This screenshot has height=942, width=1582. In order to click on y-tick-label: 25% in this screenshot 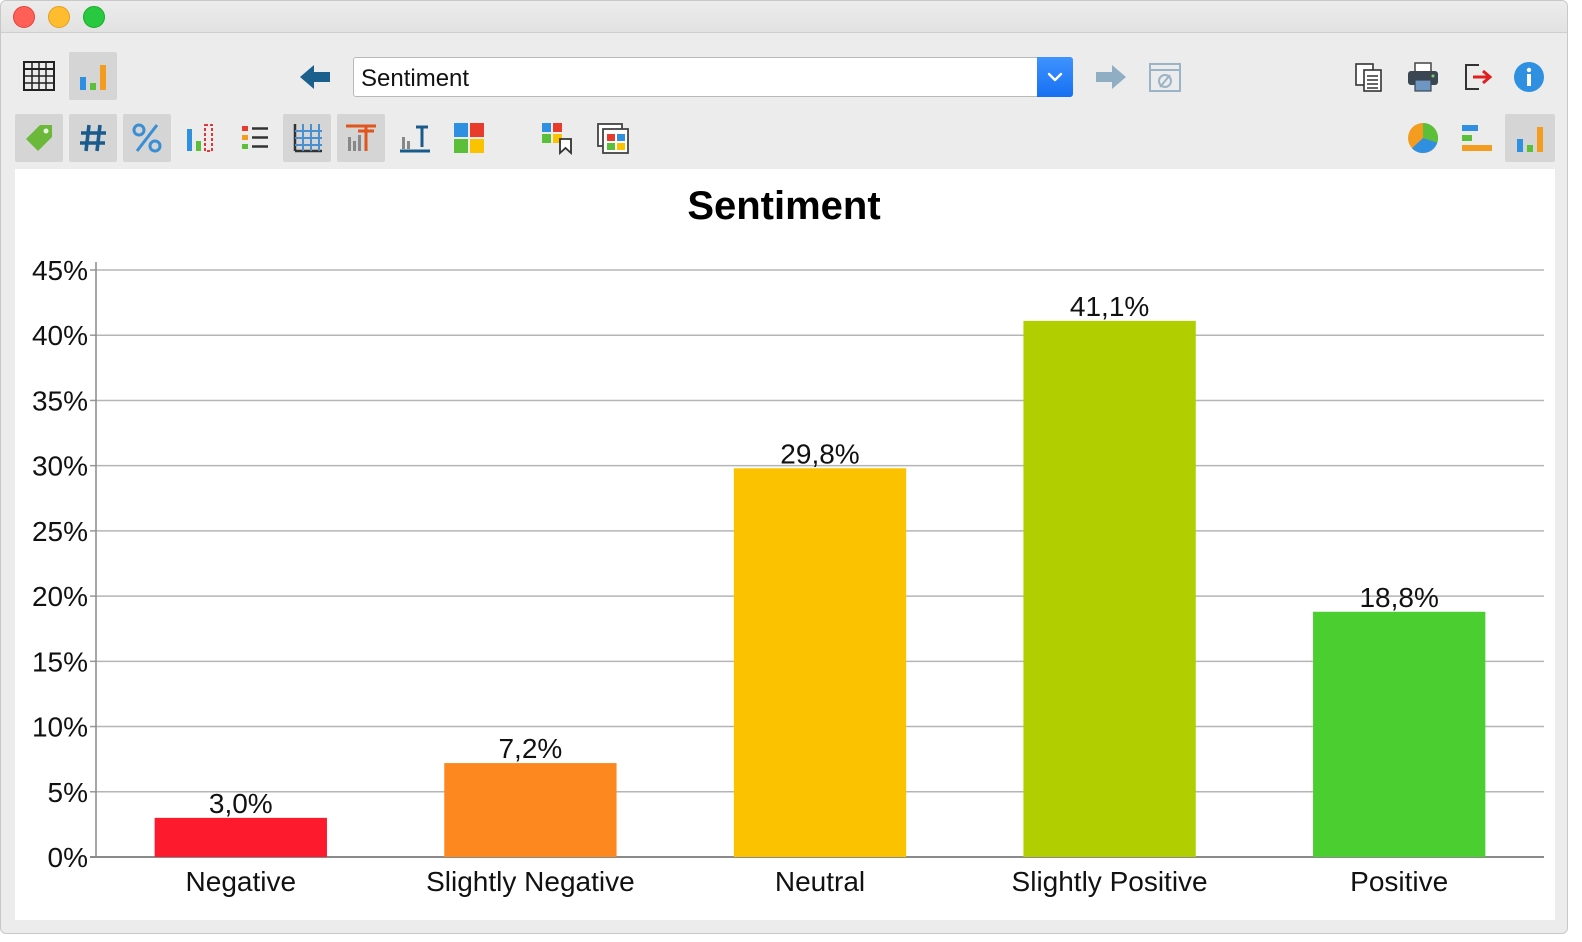, I will do `click(60, 531)`.